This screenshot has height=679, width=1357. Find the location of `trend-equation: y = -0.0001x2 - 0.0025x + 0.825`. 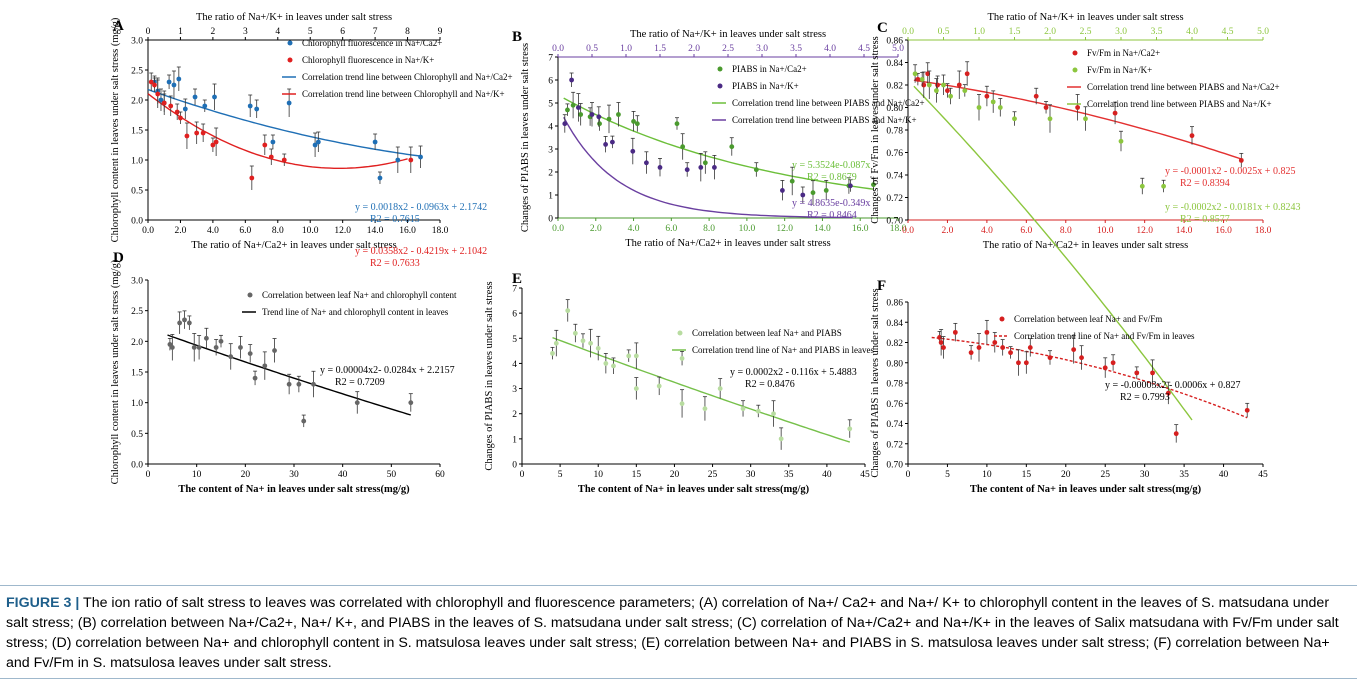

trend-equation: y = -0.0001x2 - 0.0025x + 0.825 is located at coordinates (1230, 171).